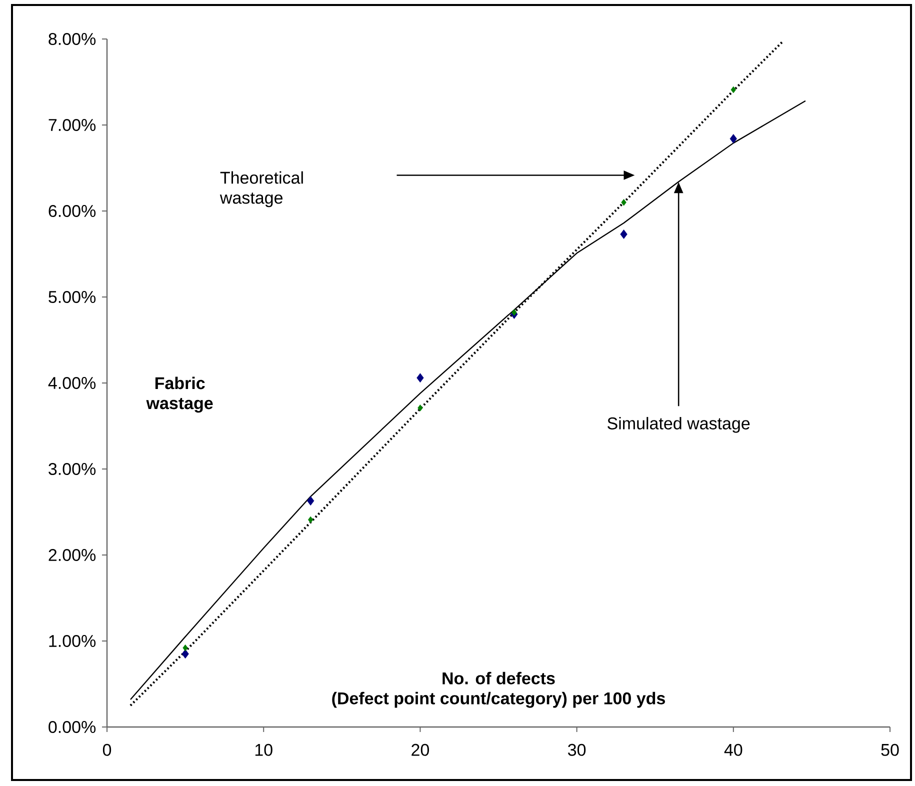  I want to click on x-tick-label: 30, so click(577, 750).